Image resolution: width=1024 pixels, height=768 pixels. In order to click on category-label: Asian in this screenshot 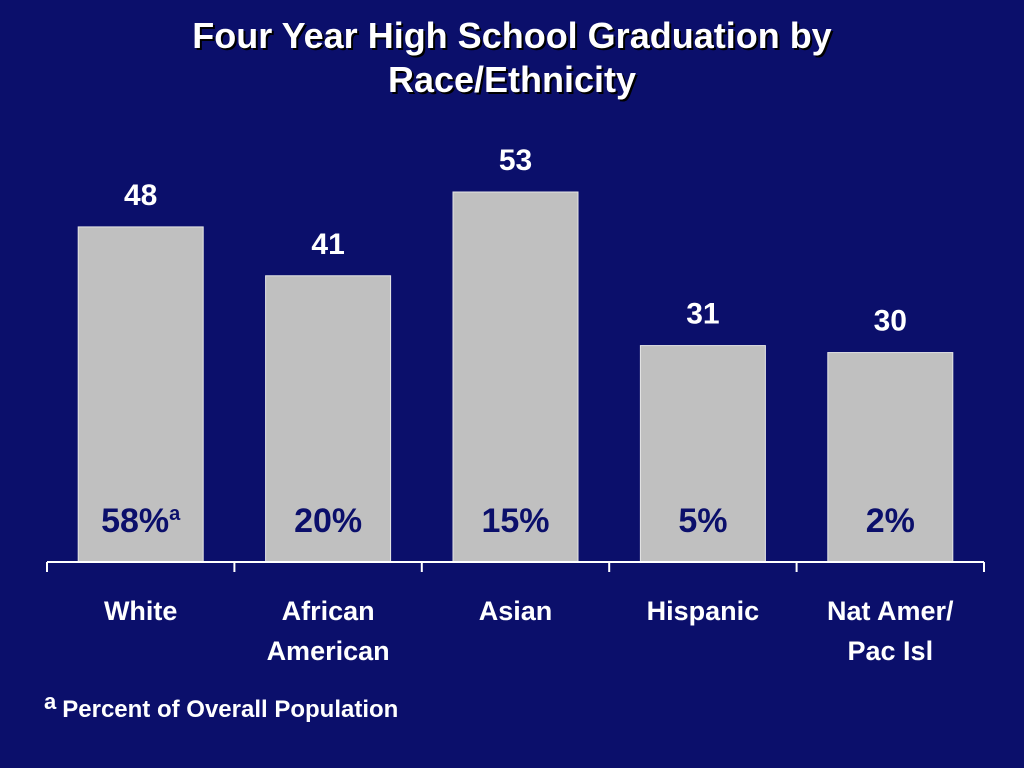, I will do `click(516, 611)`.